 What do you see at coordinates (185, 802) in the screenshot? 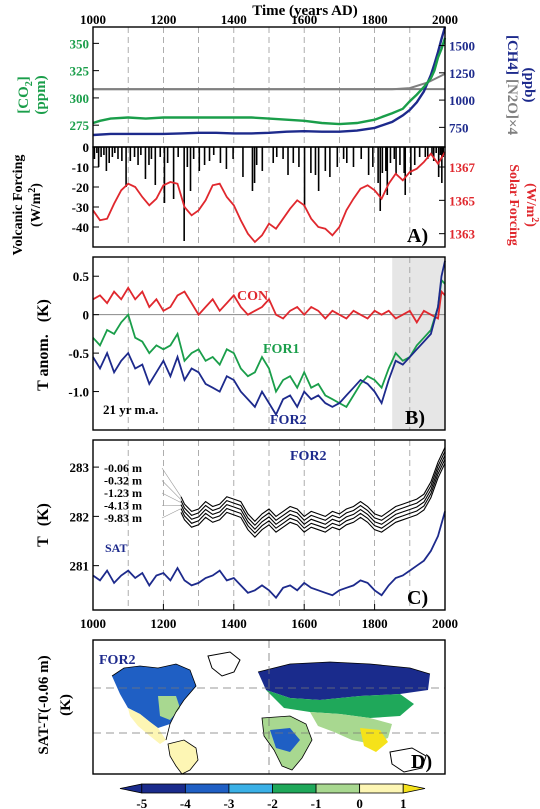
I see `colorbar-tick-label: -4` at bounding box center [185, 802].